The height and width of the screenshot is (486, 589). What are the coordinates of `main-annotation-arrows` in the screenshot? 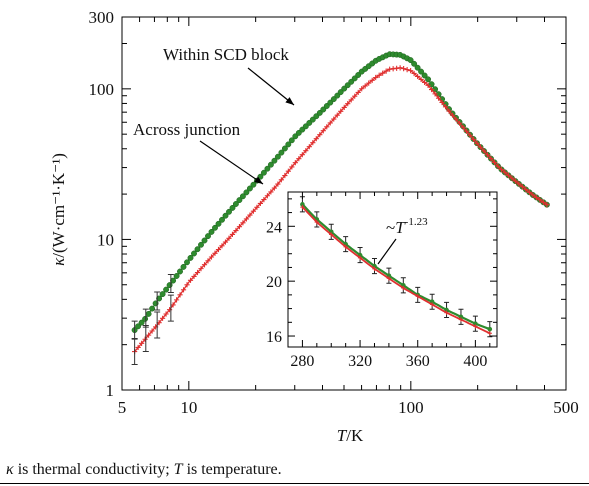 It's located at (247, 126).